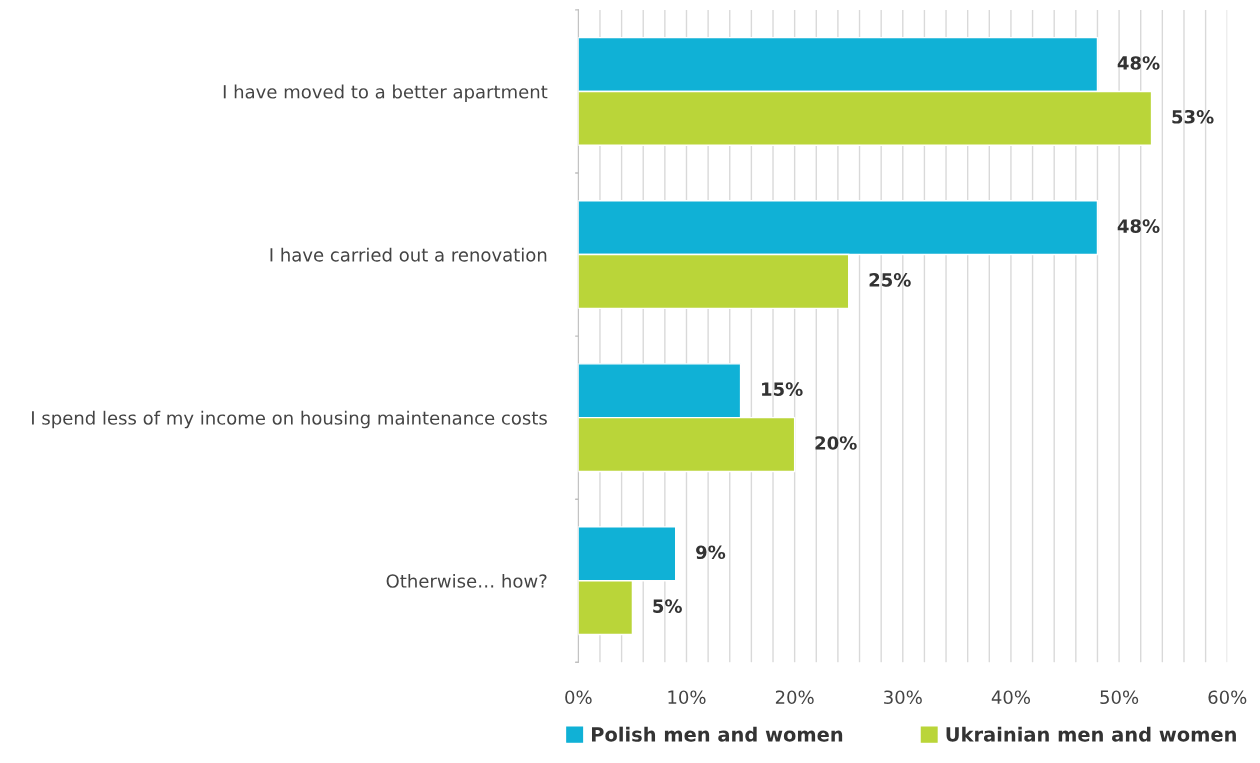 This screenshot has width=1260, height=763. Describe the element at coordinates (466, 580) in the screenshot. I see `y-tick-label: Otherwise… how?` at that location.